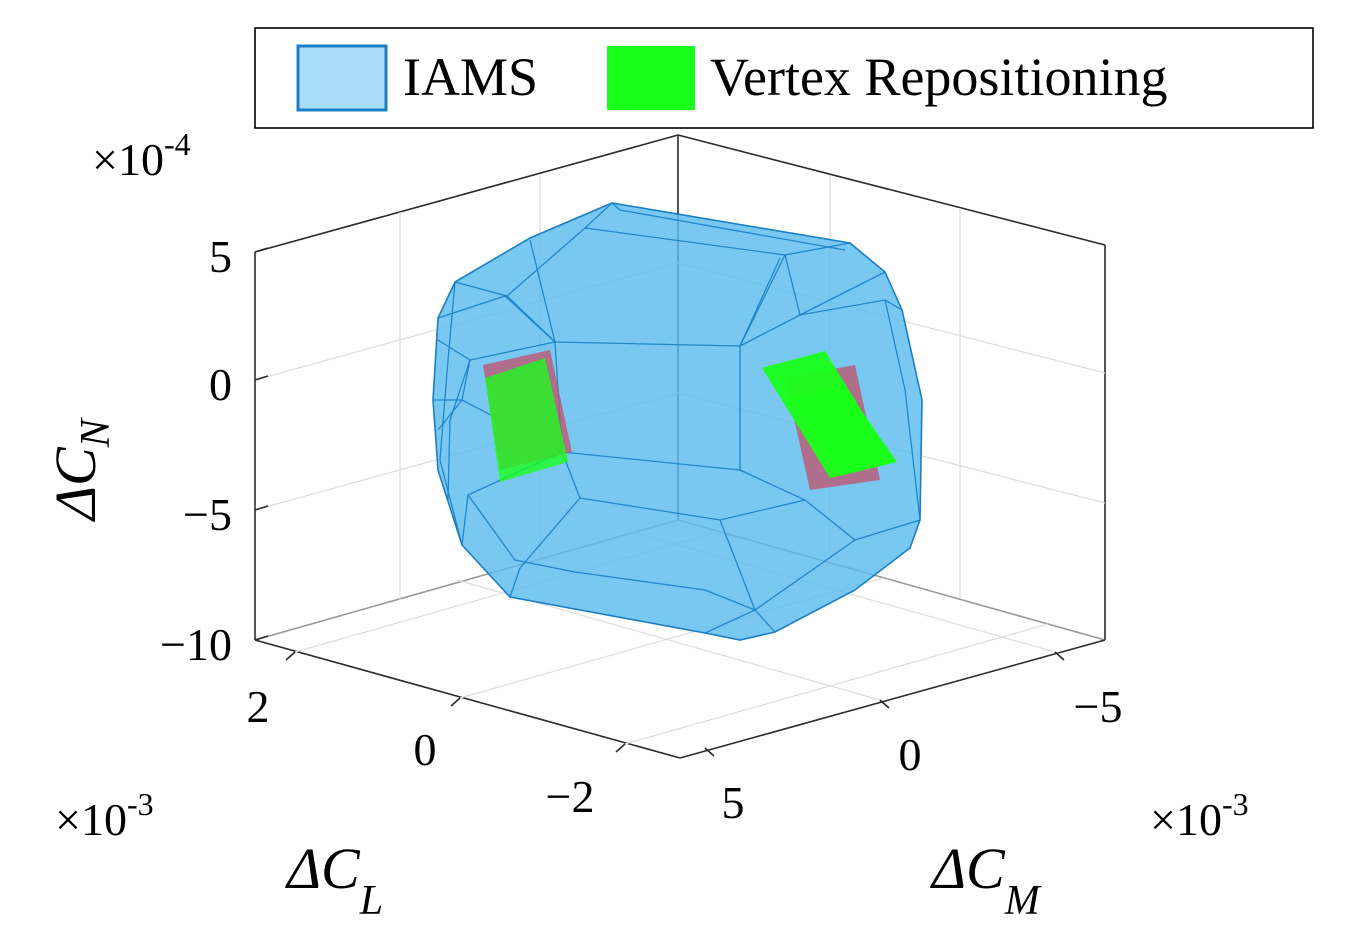 The image size is (1346, 950). I want to click on x-axis-line, so click(467, 699).